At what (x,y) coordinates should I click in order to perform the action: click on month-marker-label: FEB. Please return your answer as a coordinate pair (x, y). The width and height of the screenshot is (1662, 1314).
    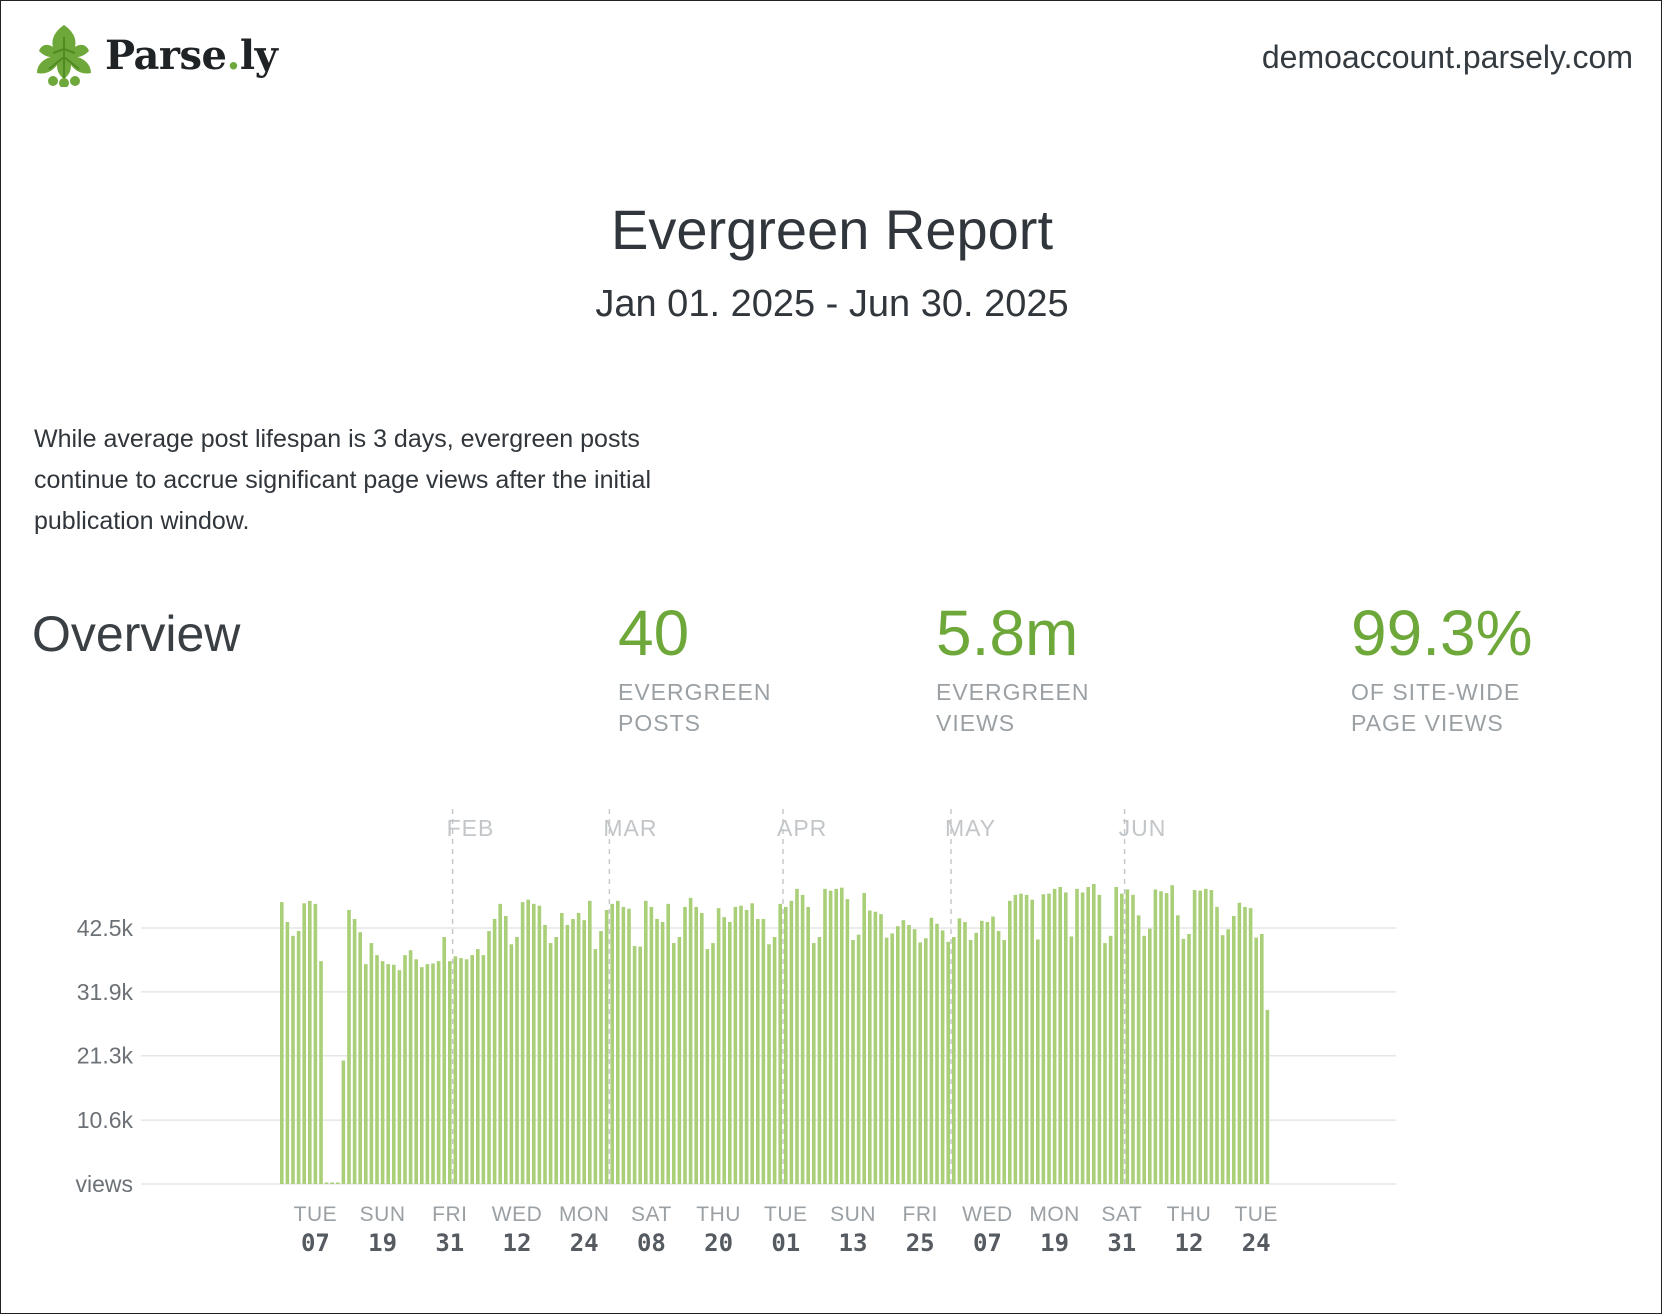
    Looking at the image, I should click on (471, 828).